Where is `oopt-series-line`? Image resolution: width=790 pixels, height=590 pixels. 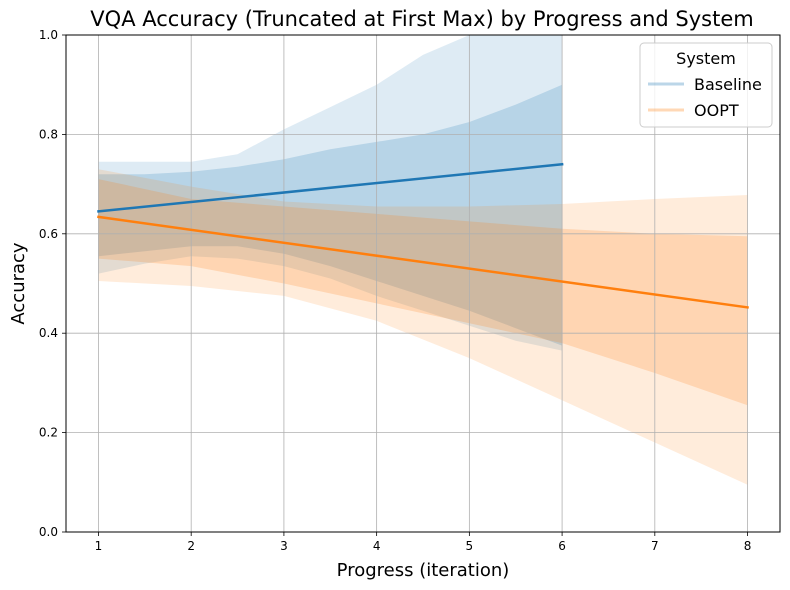 oopt-series-line is located at coordinates (423, 262).